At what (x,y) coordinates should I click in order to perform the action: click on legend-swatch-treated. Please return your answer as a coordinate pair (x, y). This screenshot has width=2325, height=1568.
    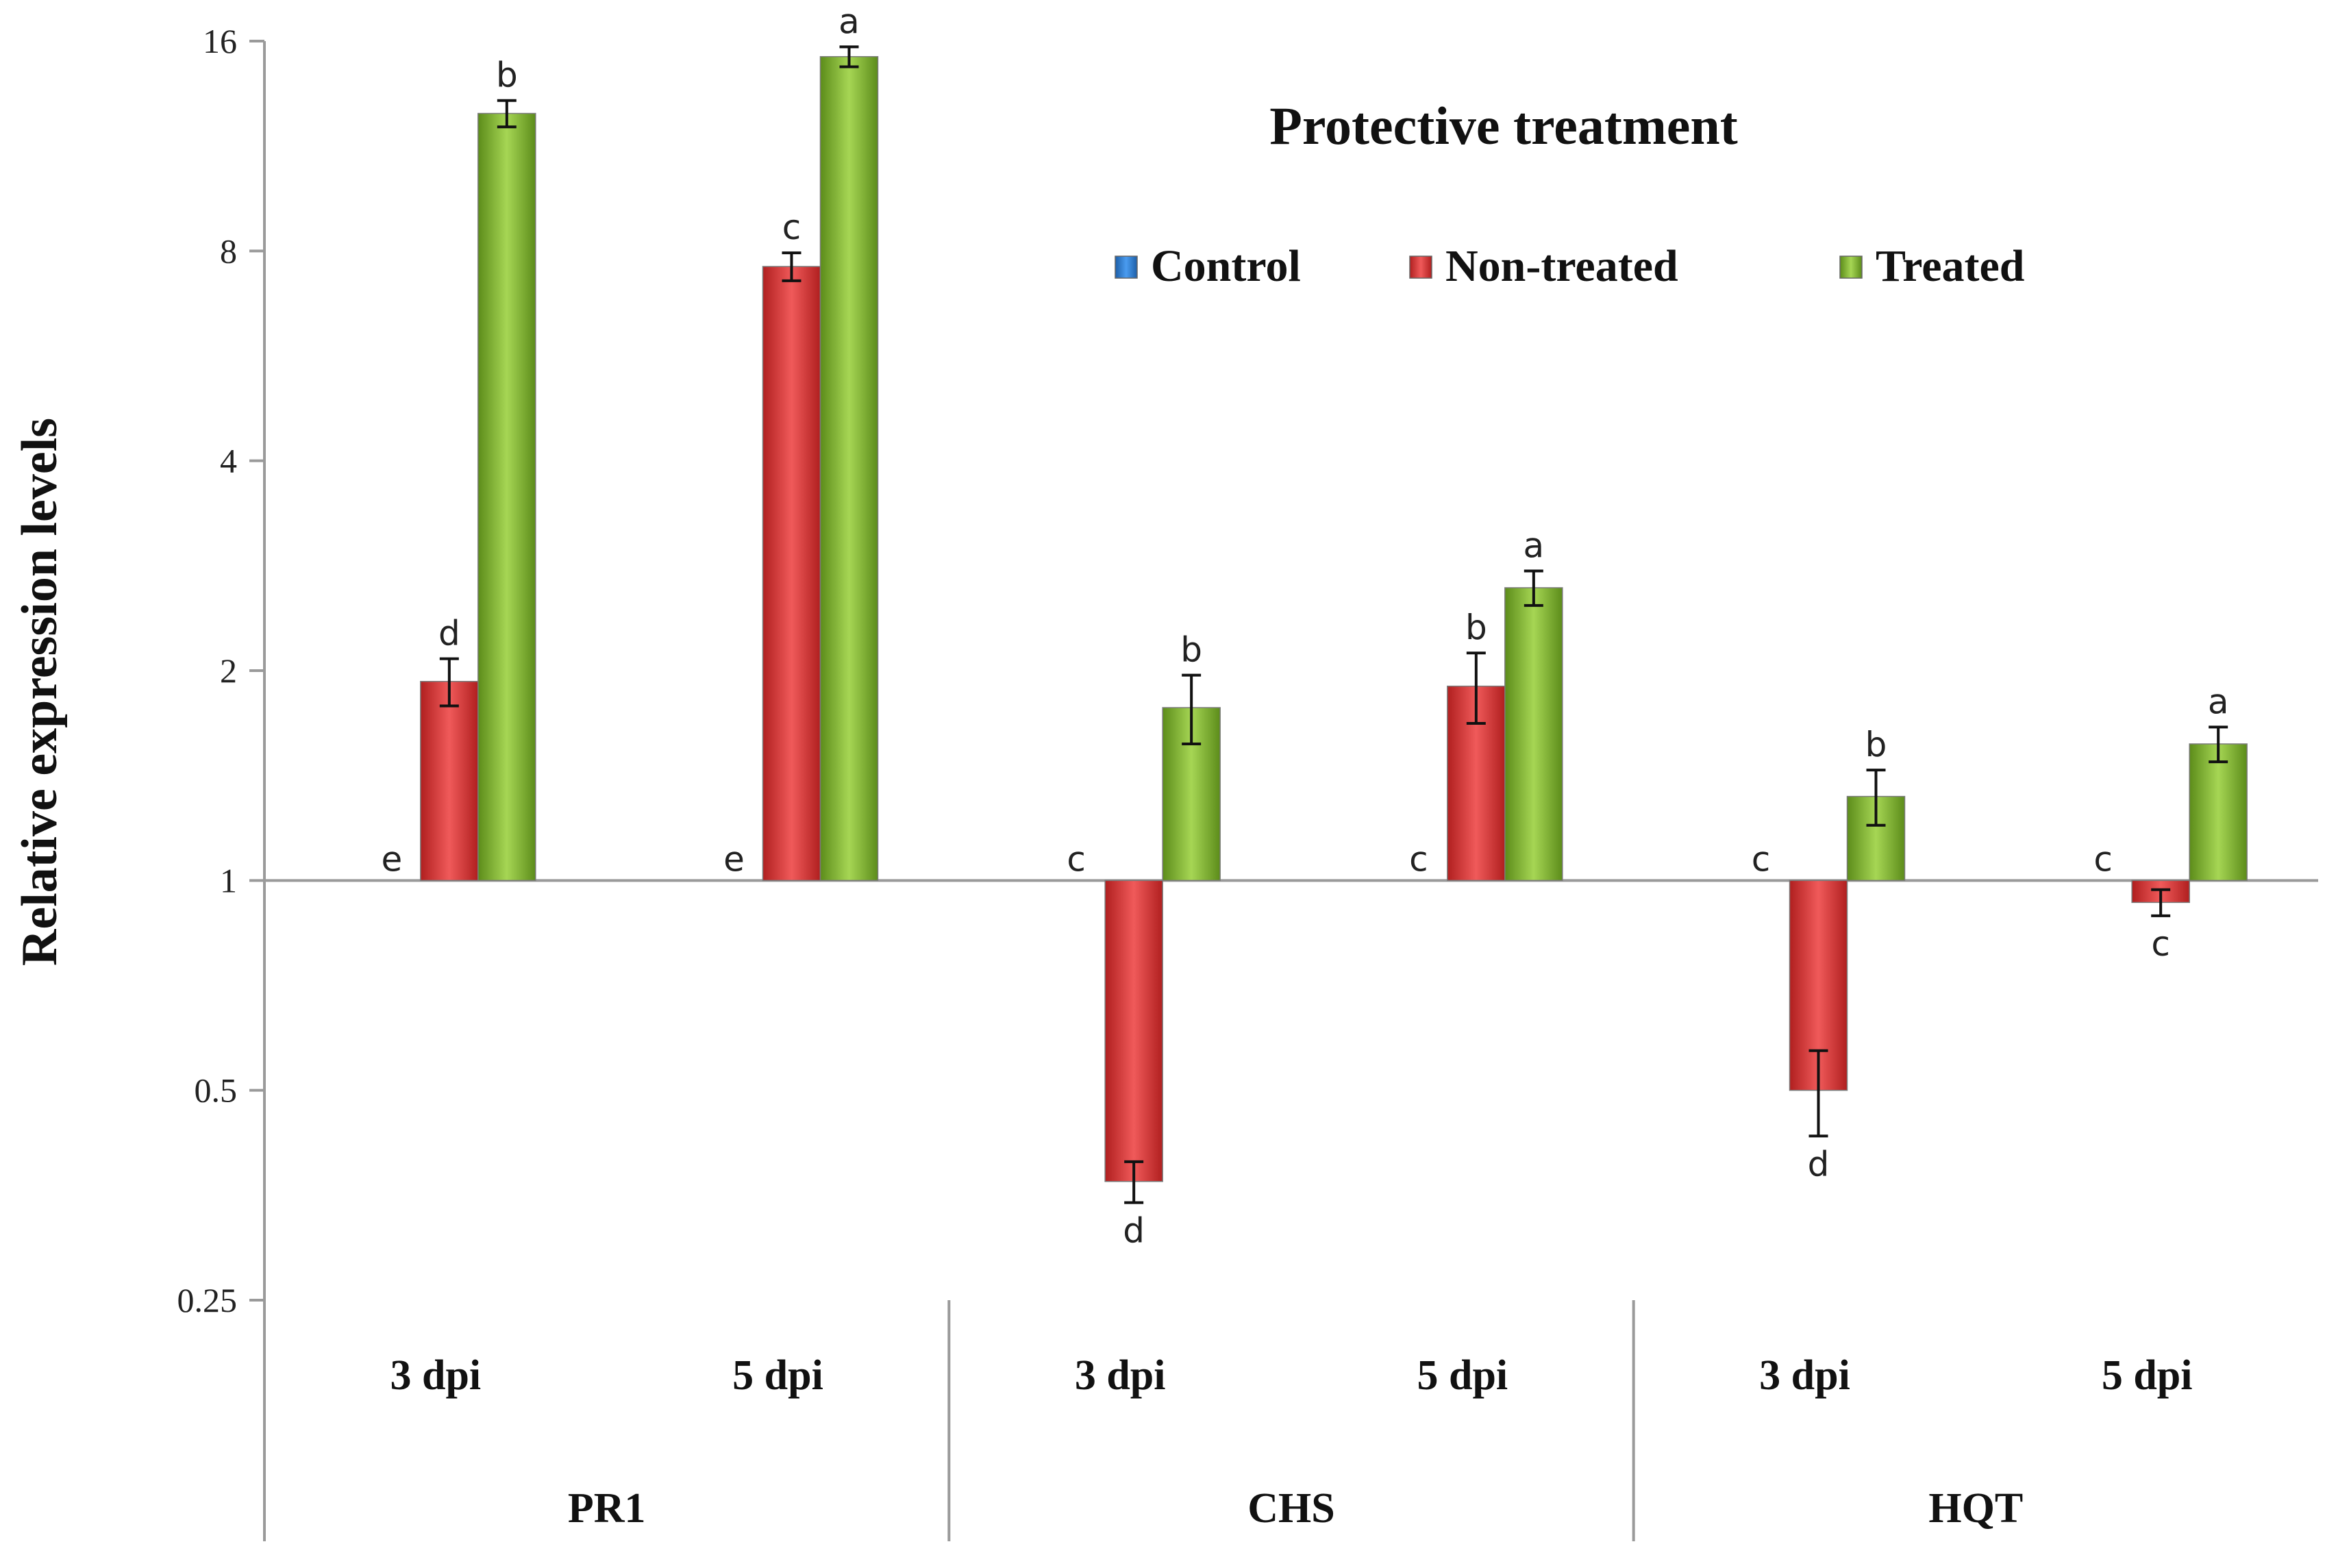
    Looking at the image, I should click on (1851, 267).